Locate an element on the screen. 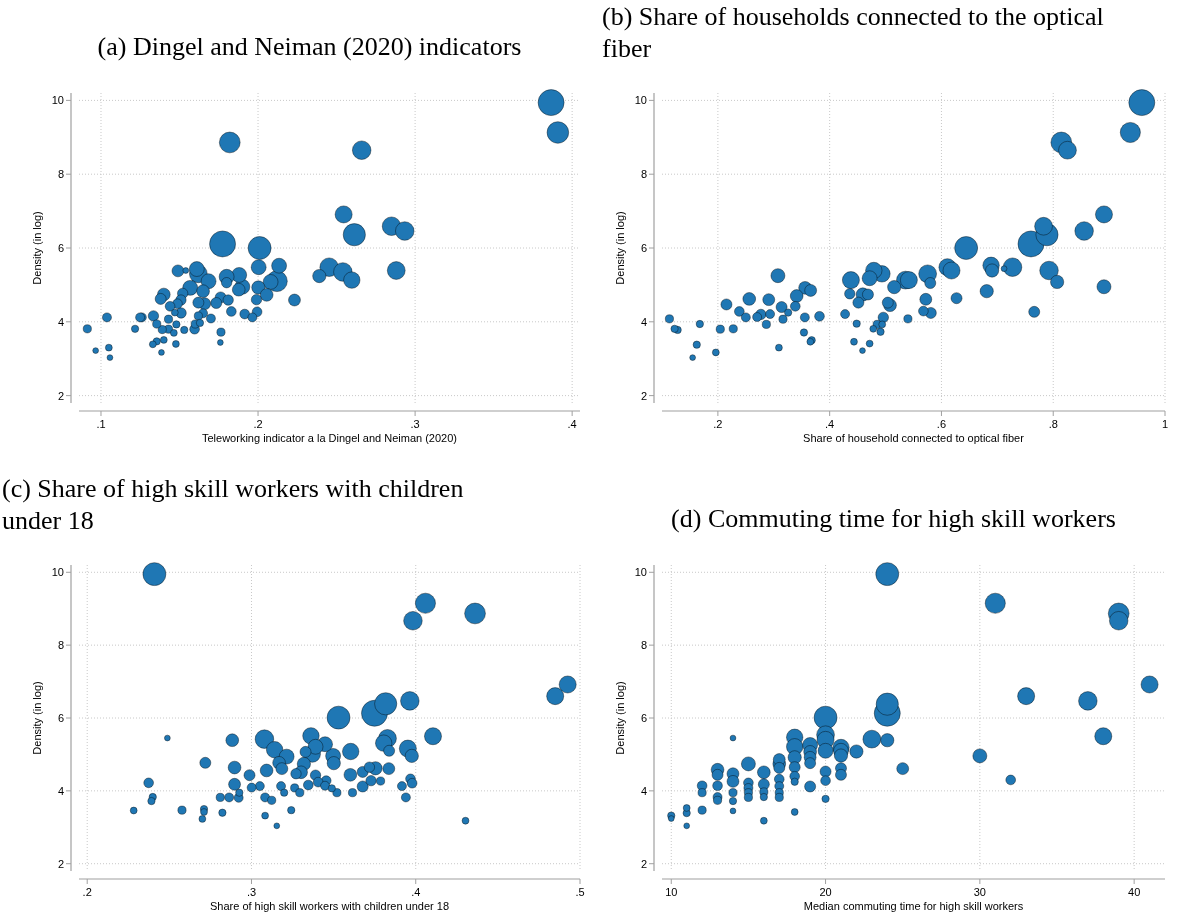 The height and width of the screenshot is (914, 1179). x-tick-label: 10 is located at coordinates (671, 892).